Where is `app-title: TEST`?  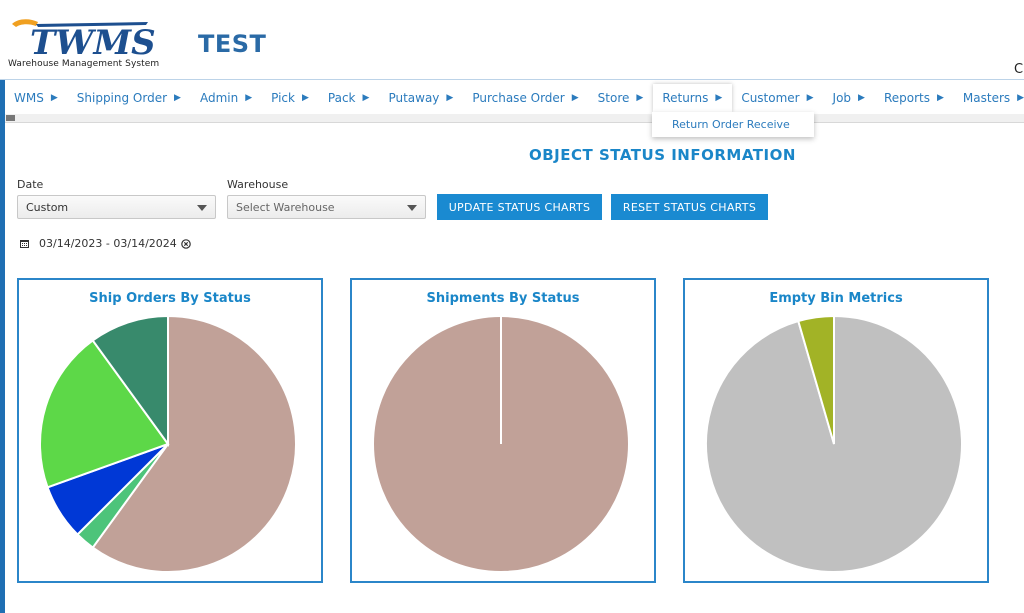 app-title: TEST is located at coordinates (232, 44).